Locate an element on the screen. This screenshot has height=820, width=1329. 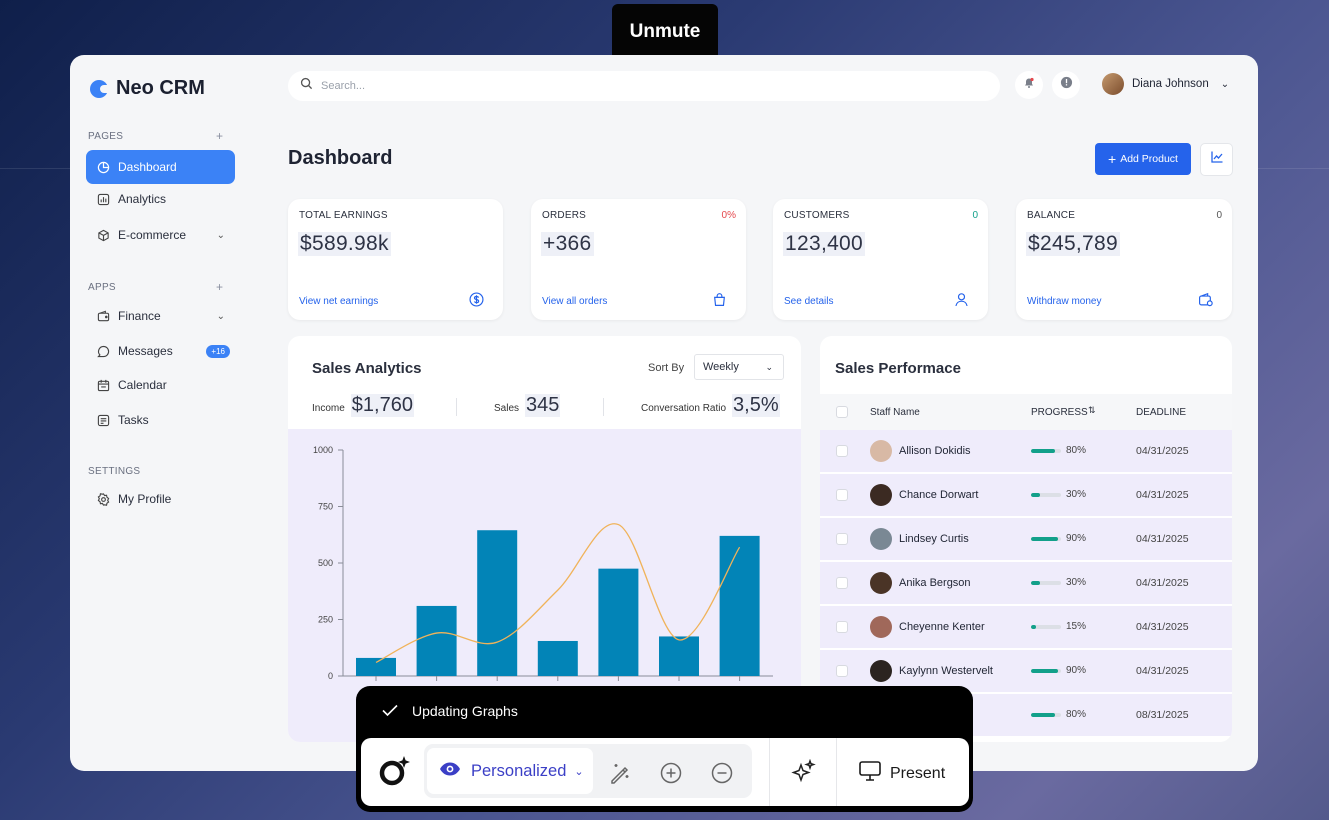
staff-name: Lindsey Curtis is located at coordinates (934, 539).